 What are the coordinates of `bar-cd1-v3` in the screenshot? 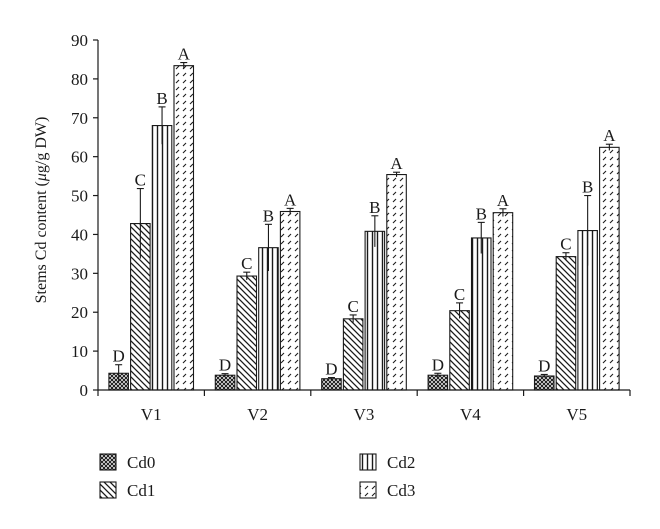 It's located at (353, 354).